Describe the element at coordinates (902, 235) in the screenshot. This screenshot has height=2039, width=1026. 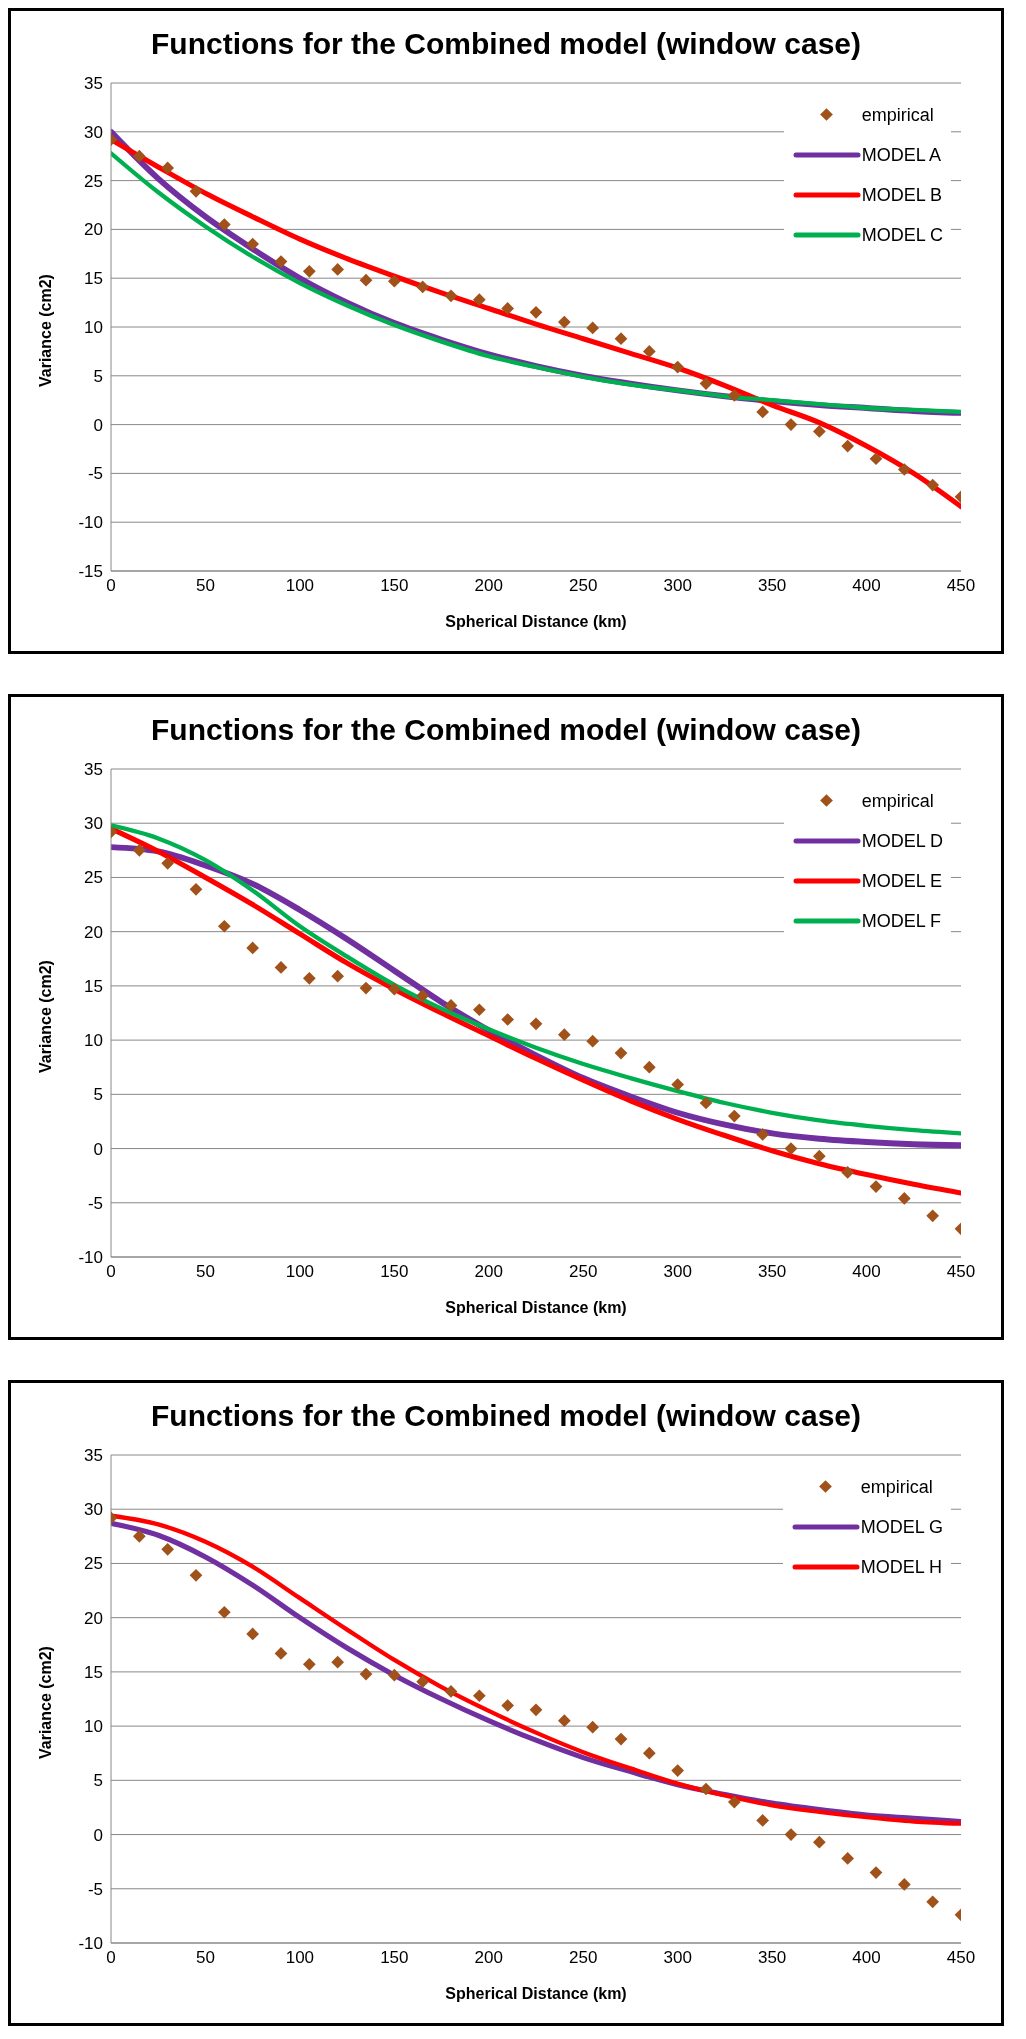
I see `legend-label: MODEL C` at that location.